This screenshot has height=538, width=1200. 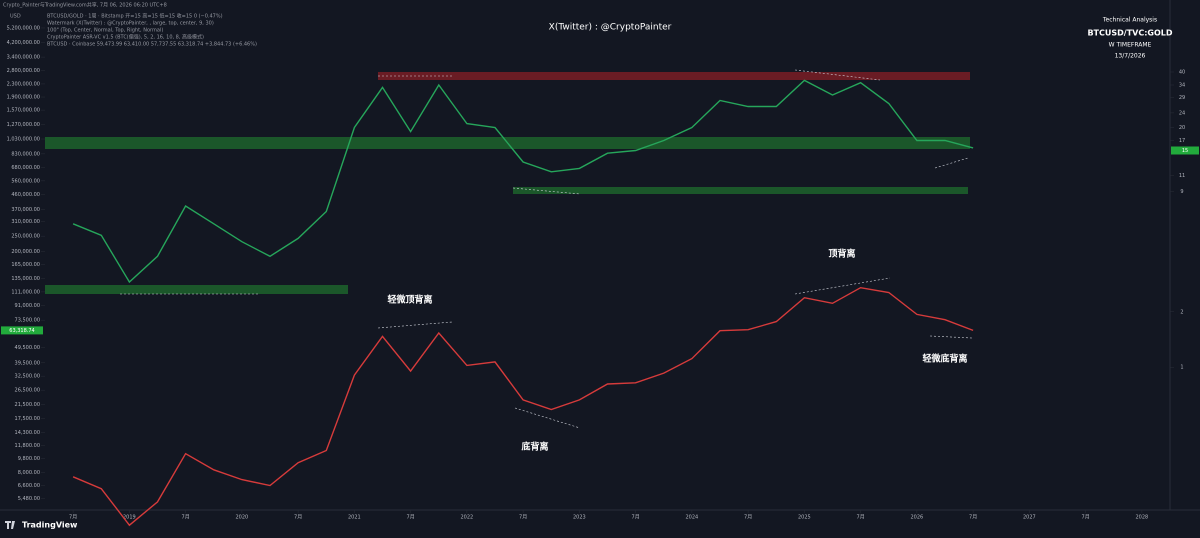 What do you see at coordinates (1029, 518) in the screenshot?
I see `x-tick-label: 2027` at bounding box center [1029, 518].